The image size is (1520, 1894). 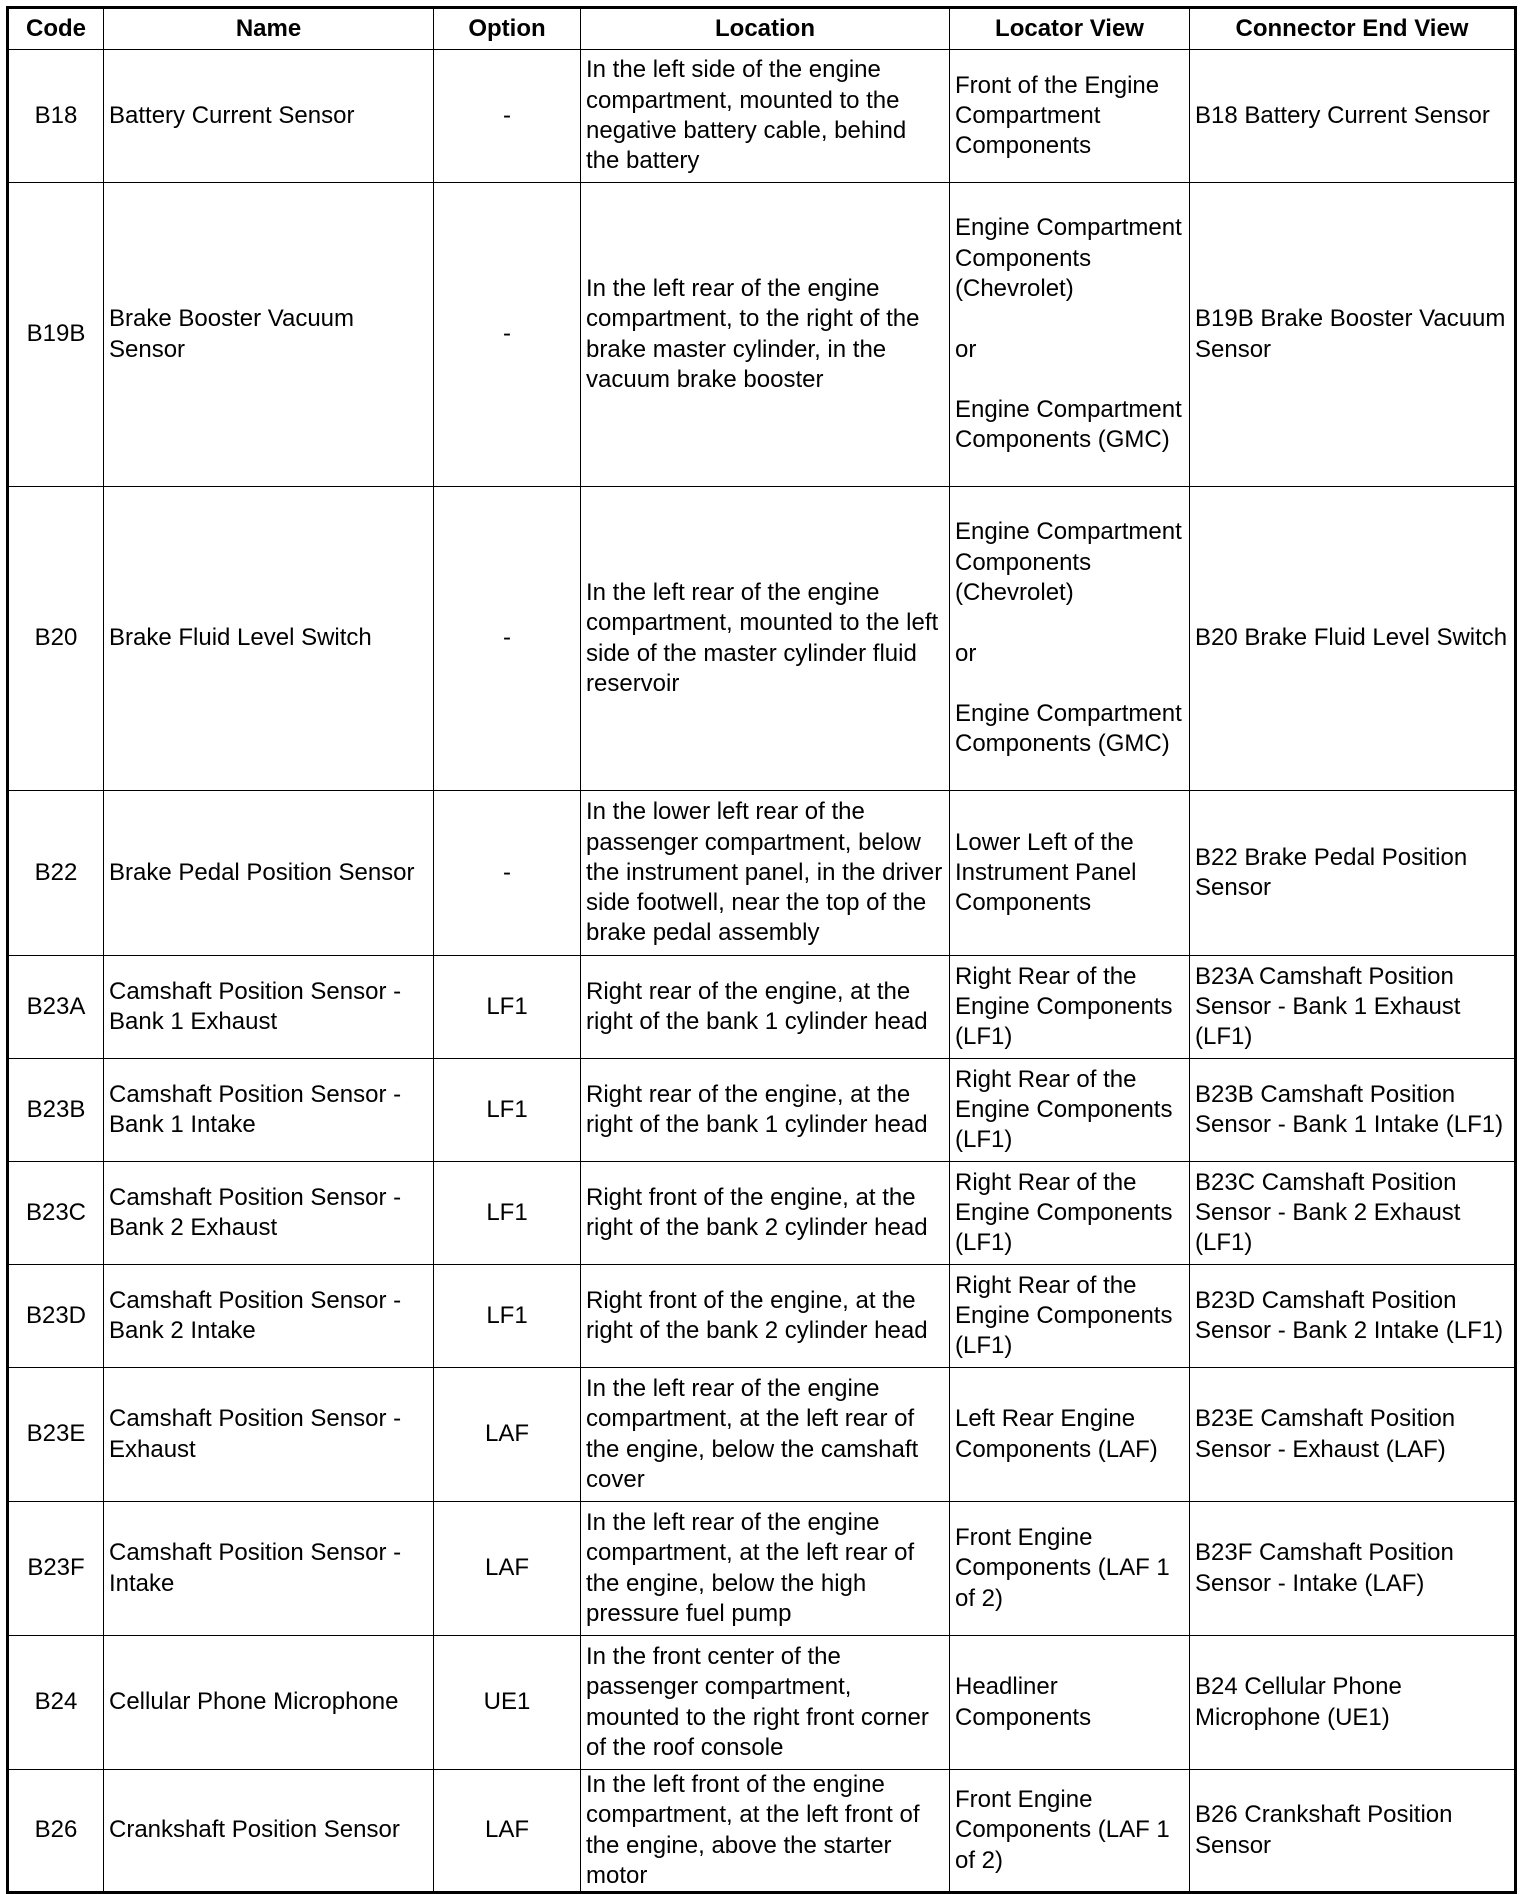 What do you see at coordinates (268, 334) in the screenshot?
I see `name-cell: Brake Booster Vacuum Sensor` at bounding box center [268, 334].